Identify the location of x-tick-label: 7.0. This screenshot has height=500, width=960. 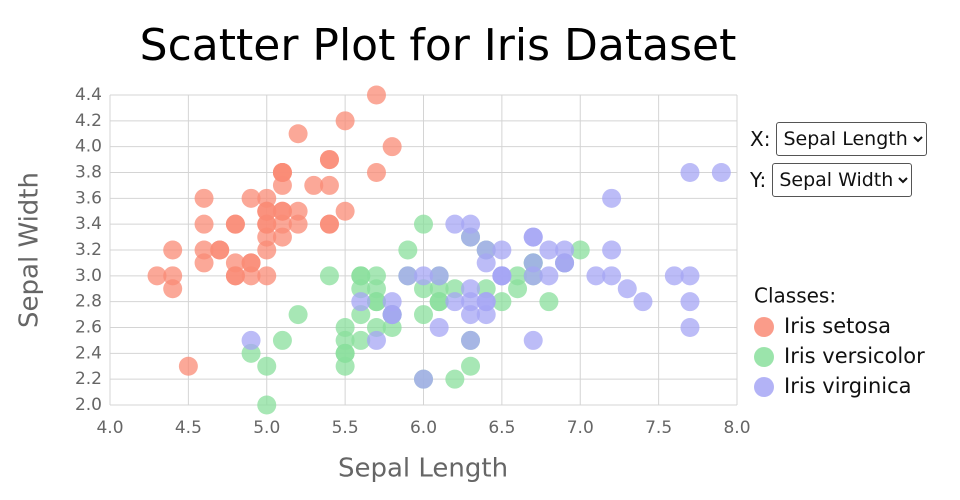
(580, 428).